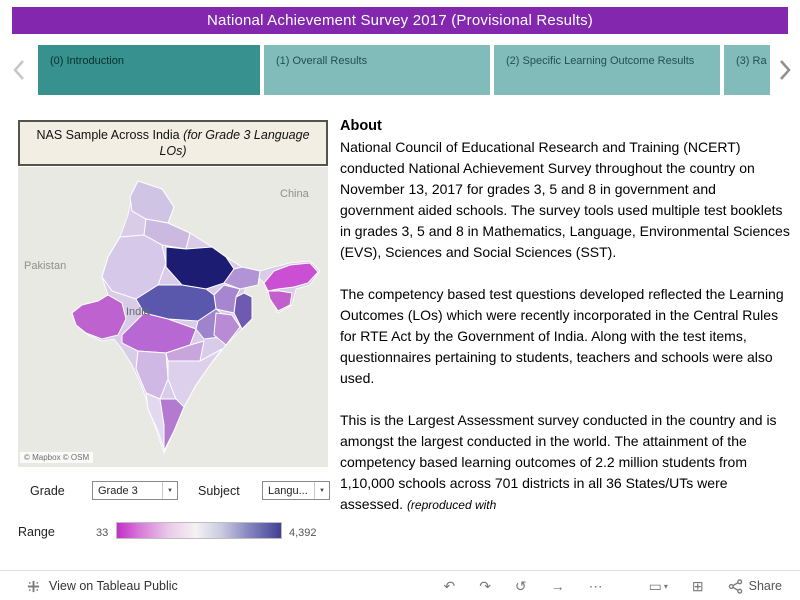 The image size is (800, 600). I want to click on tab-label: (2) Specific Learning Outcome Results, so click(600, 61).